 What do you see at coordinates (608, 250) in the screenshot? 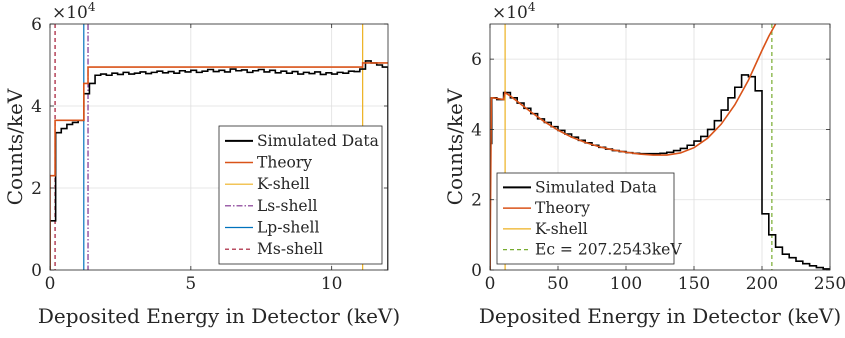
I see `legend-entry-label: Ec = 207.2543keV` at bounding box center [608, 250].